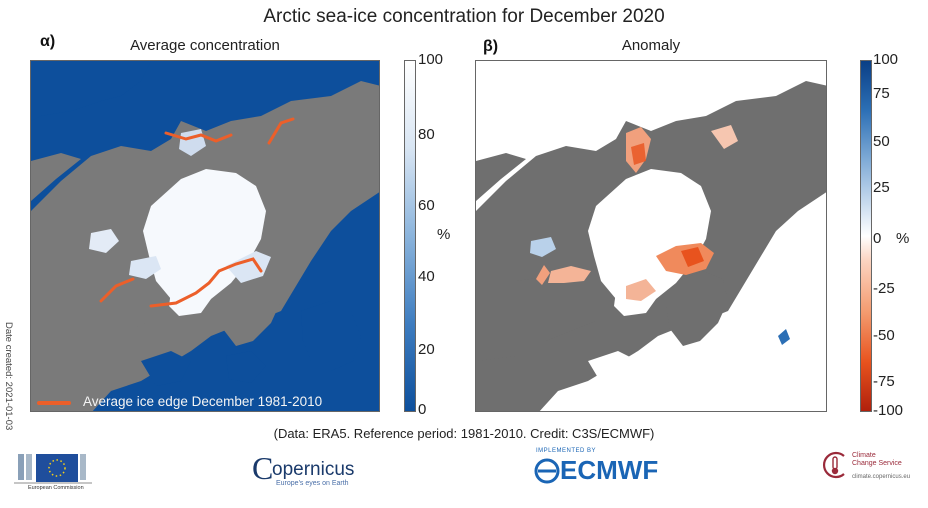 This screenshot has width=928, height=508. Describe the element at coordinates (886, 59) in the screenshot. I see `anomaly-tick: 100` at that location.